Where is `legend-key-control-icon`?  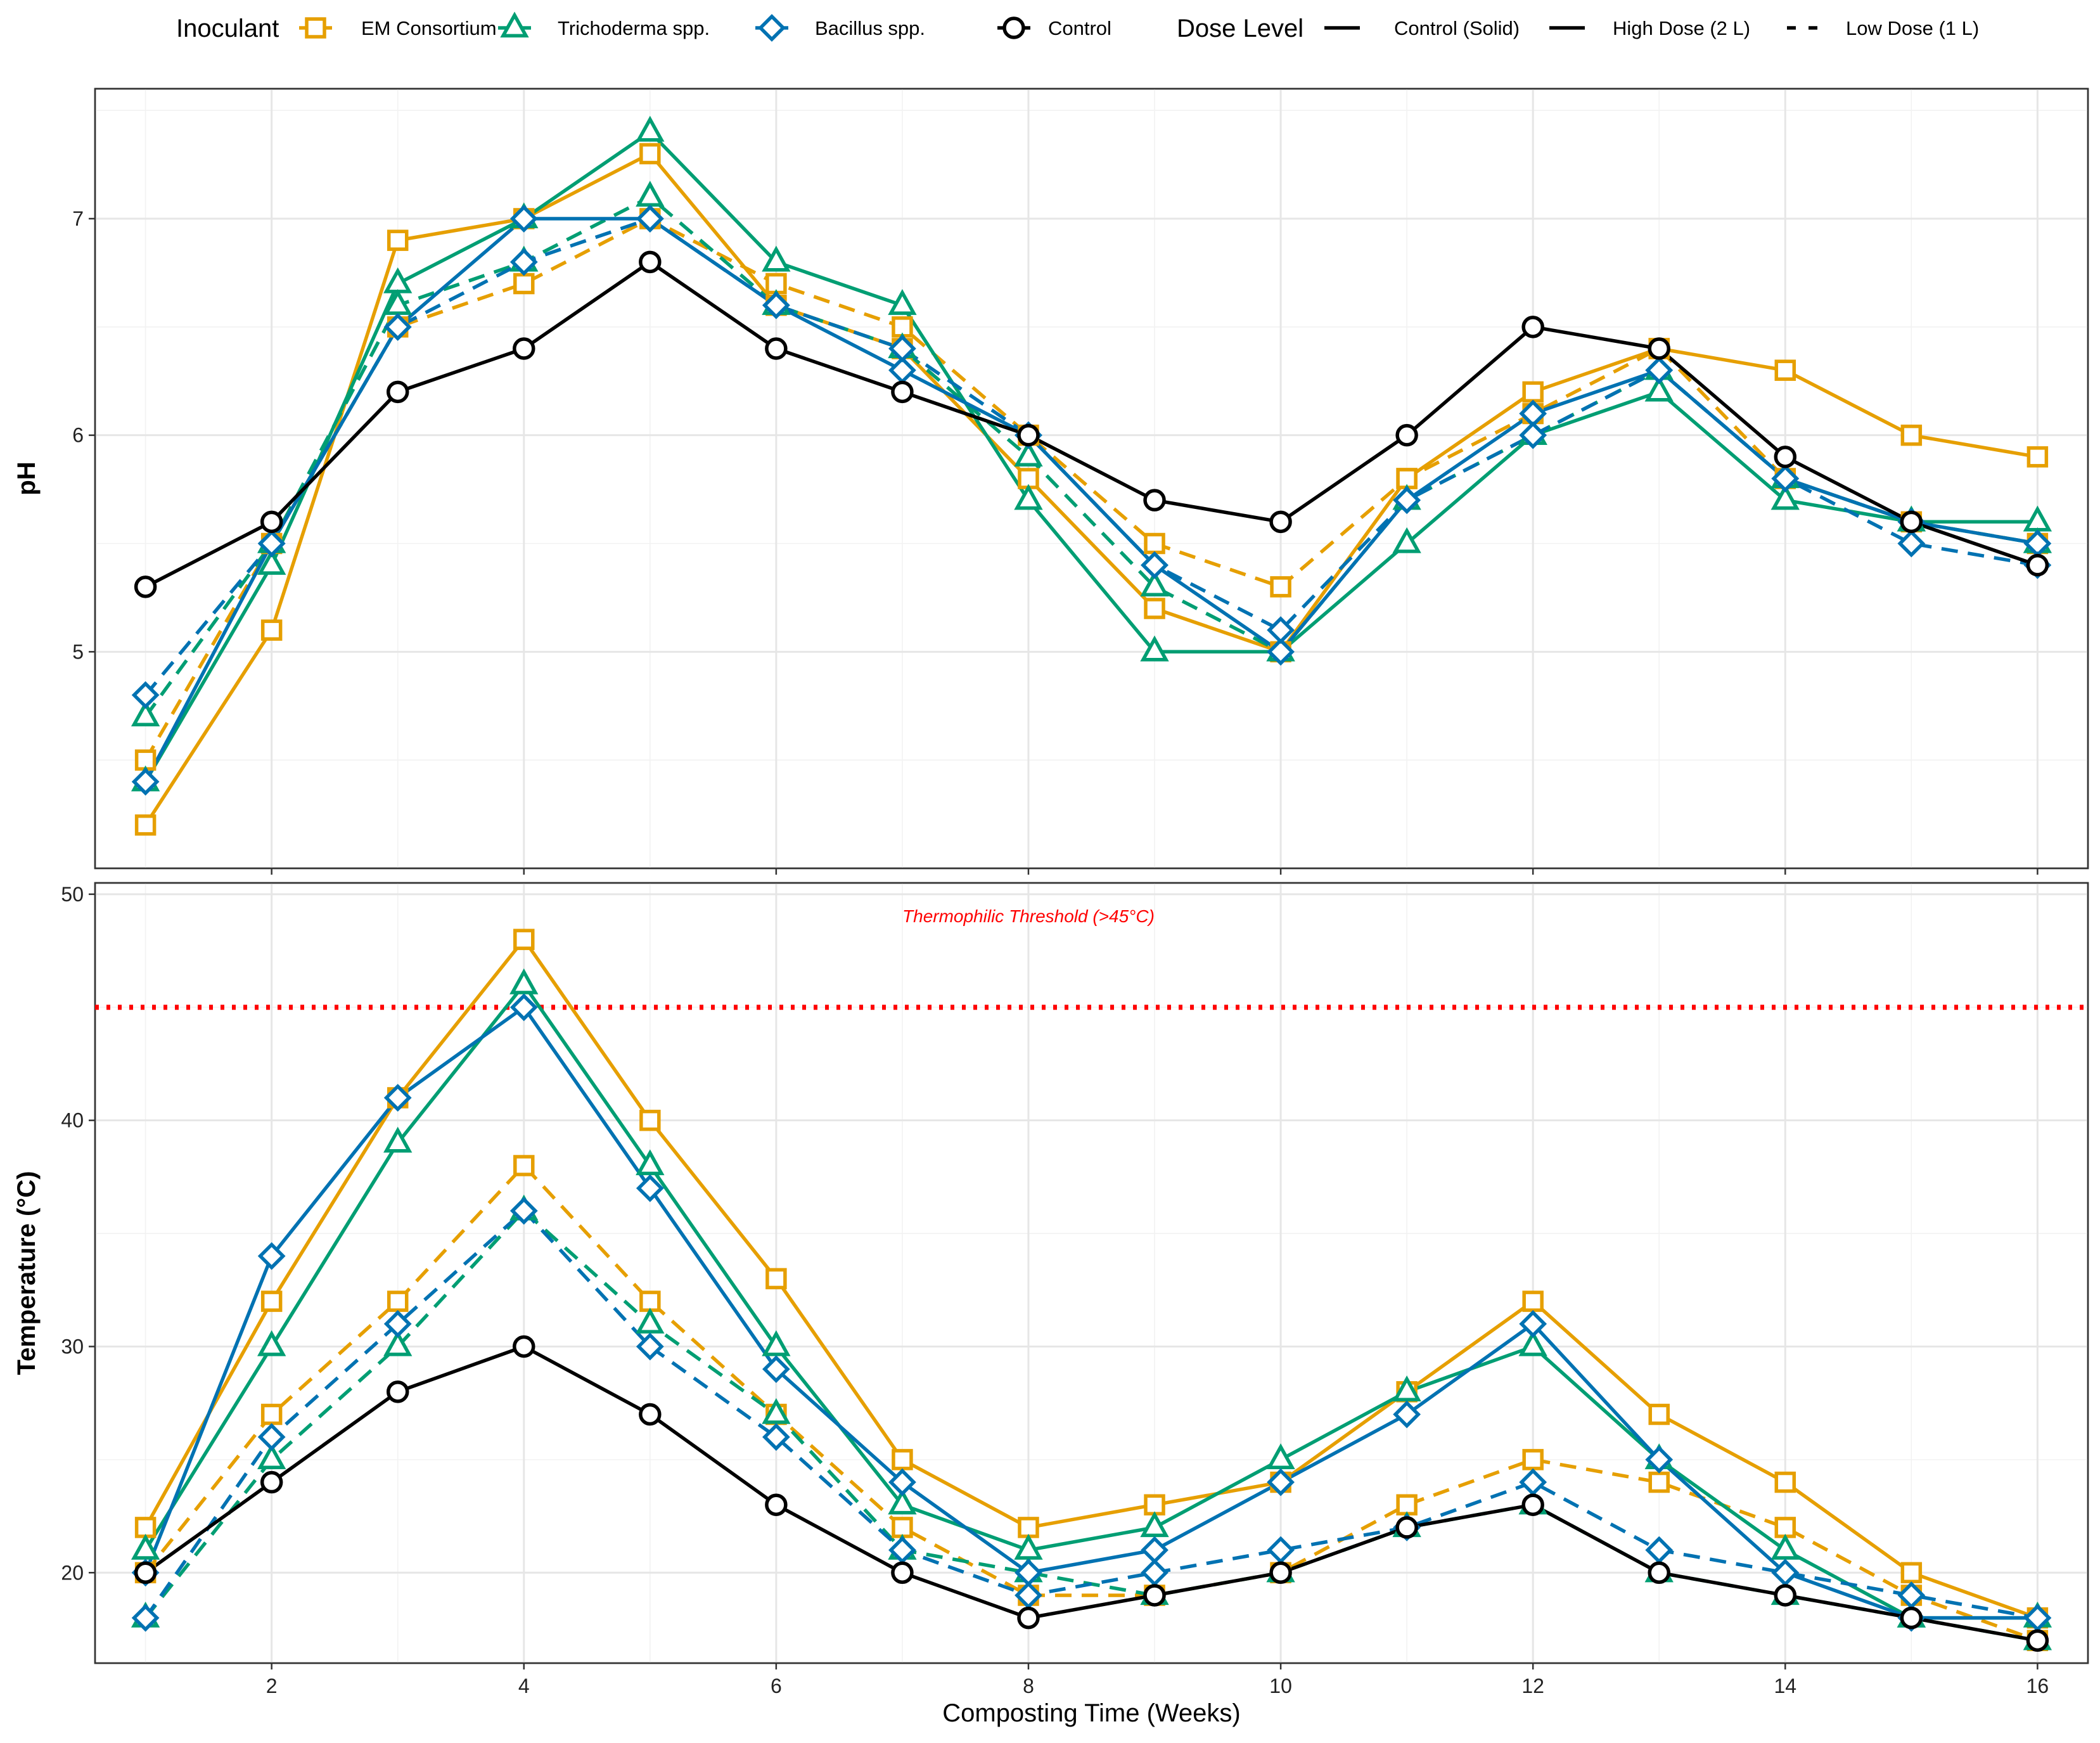 legend-key-control-icon is located at coordinates (1013, 27).